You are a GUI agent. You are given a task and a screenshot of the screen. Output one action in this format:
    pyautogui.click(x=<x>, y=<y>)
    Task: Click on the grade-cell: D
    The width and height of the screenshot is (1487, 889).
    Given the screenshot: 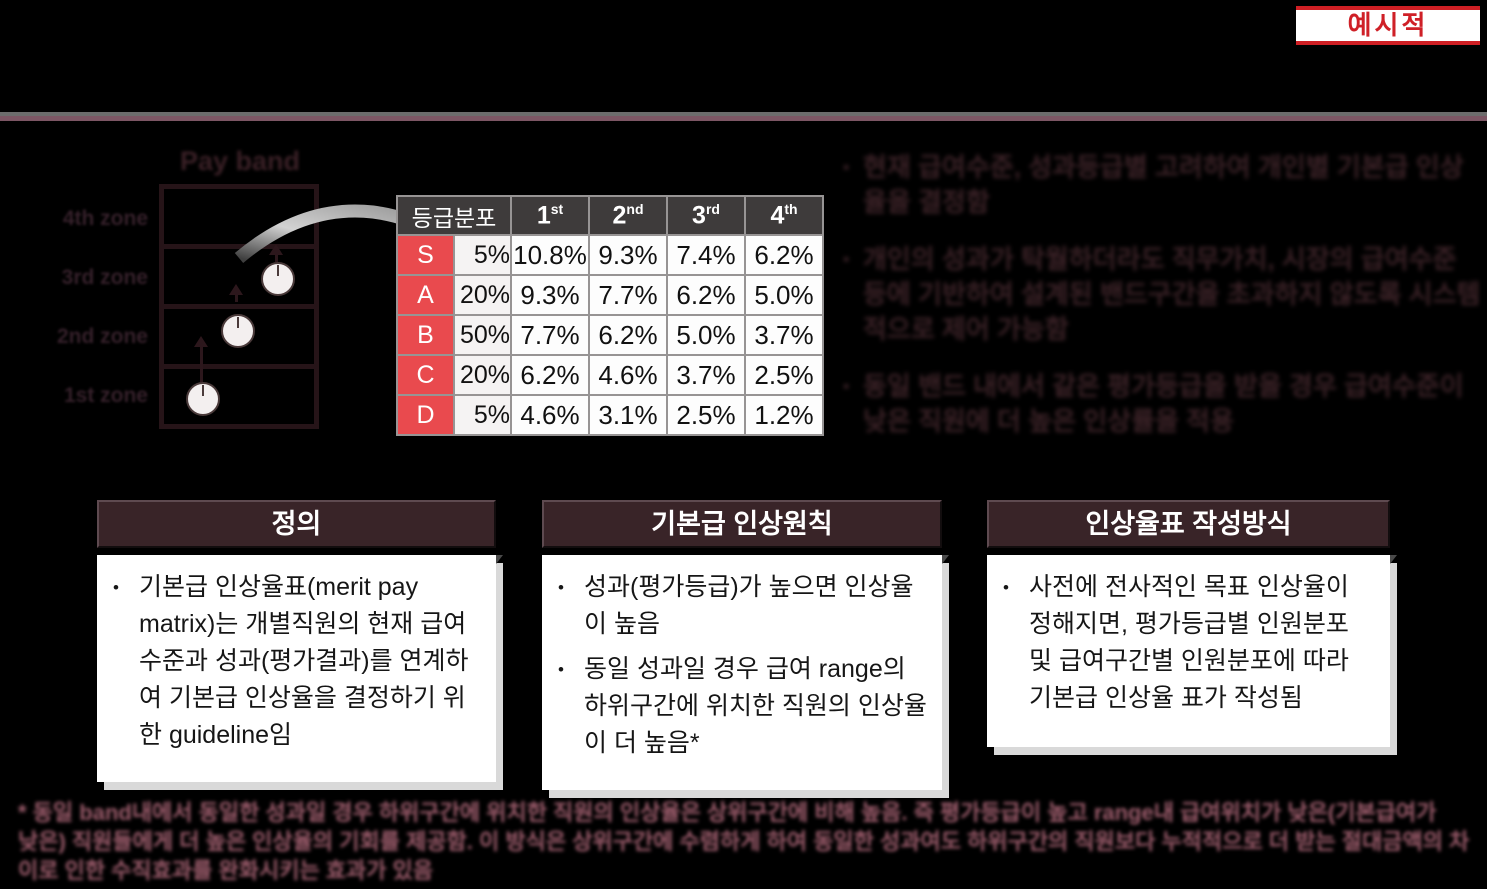 What is the action you would take?
    pyautogui.click(x=425, y=415)
    